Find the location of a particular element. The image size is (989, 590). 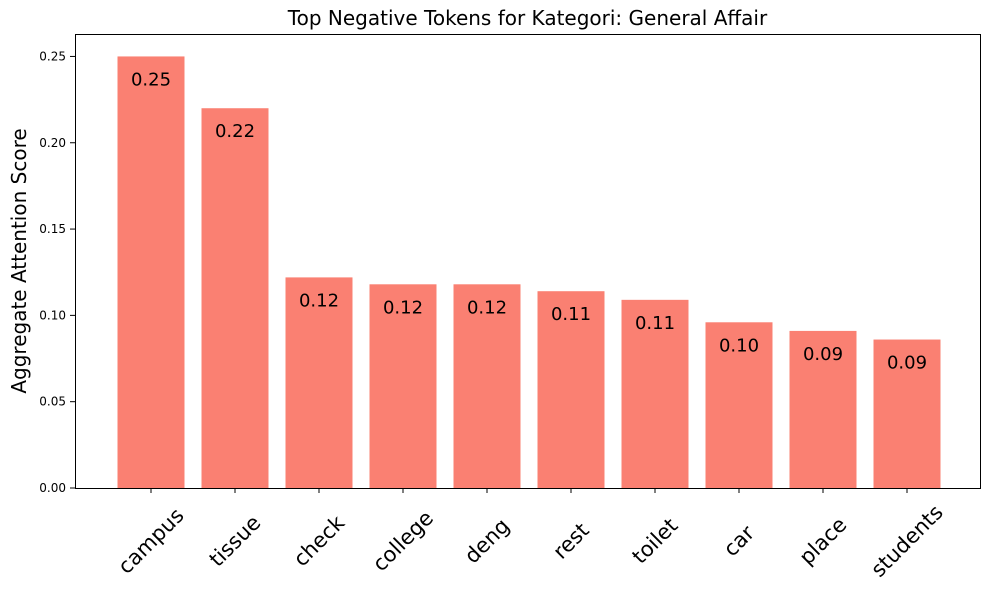

bar-car is located at coordinates (739, 405).